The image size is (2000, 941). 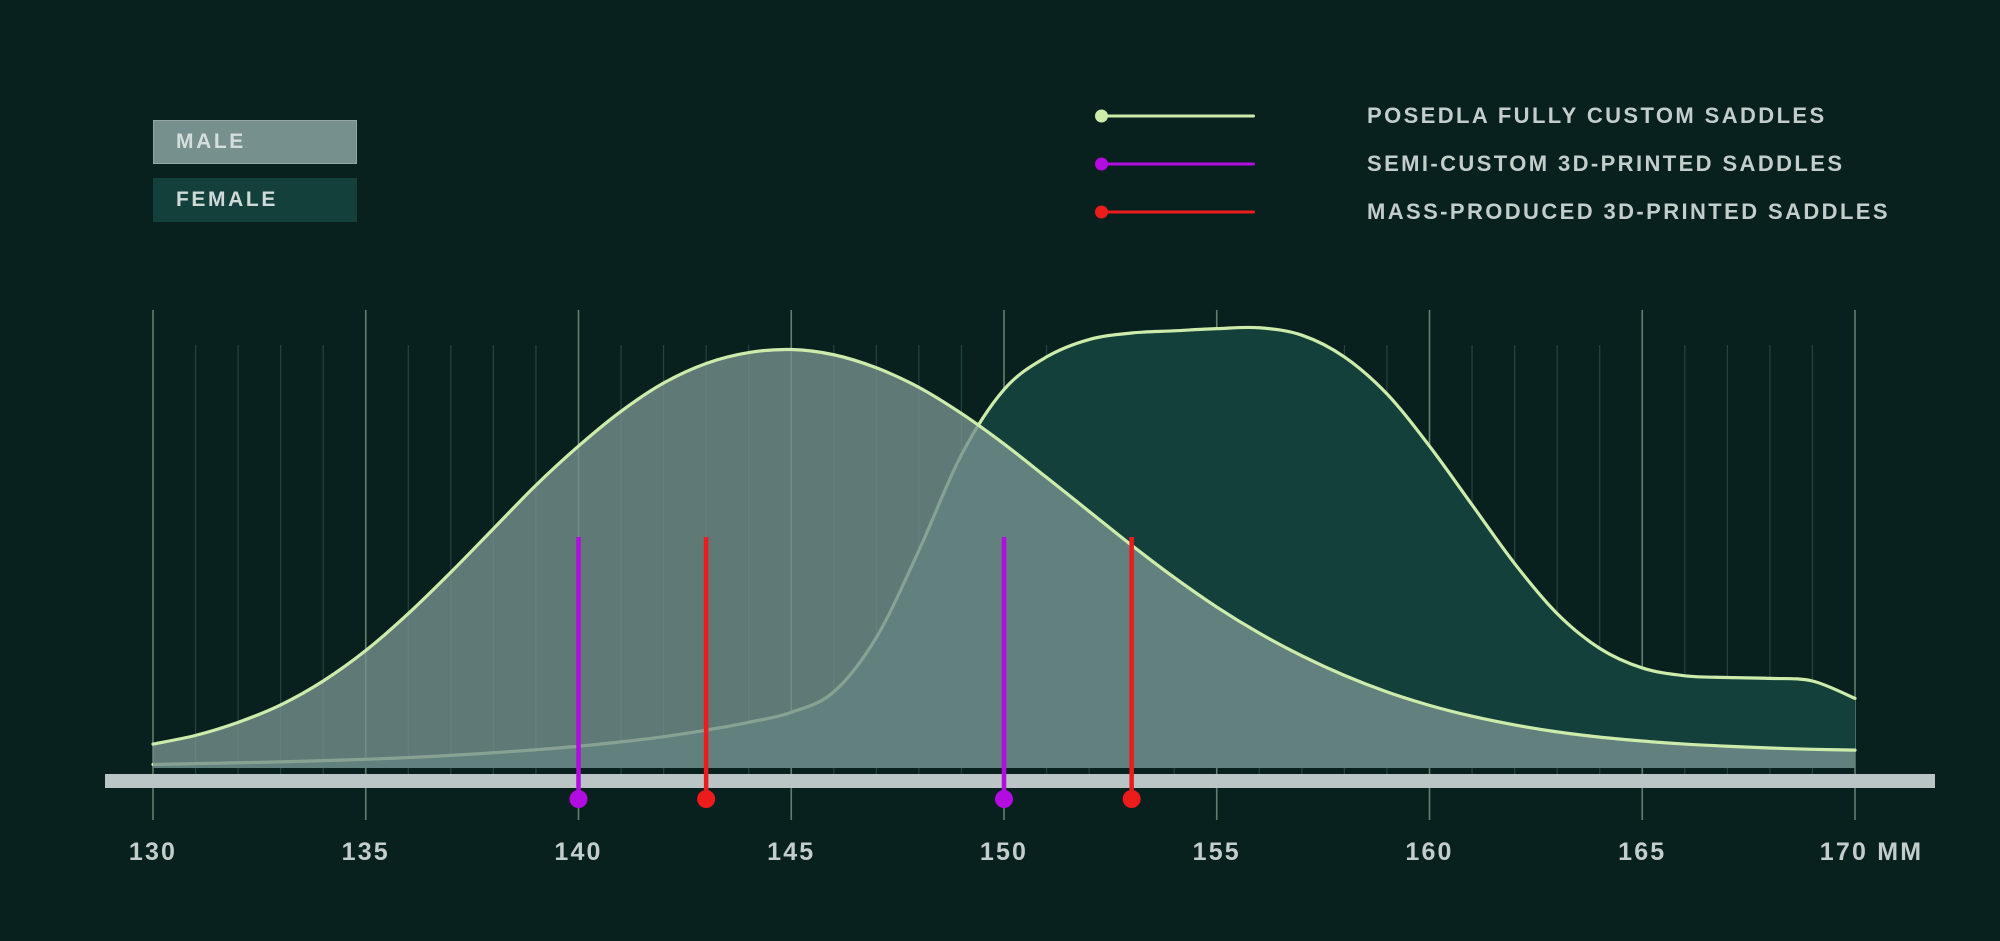 I want to click on baseline-bar, so click(x=1020, y=781).